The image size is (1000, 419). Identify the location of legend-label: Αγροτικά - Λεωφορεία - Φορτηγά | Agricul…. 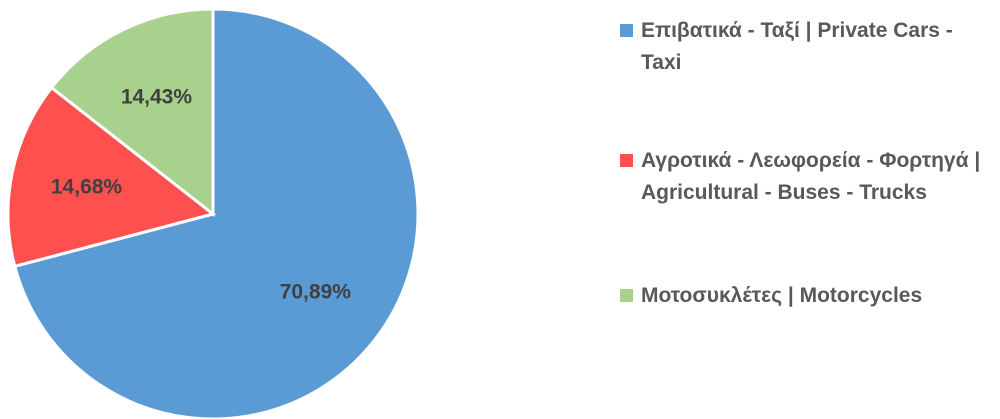
(811, 176).